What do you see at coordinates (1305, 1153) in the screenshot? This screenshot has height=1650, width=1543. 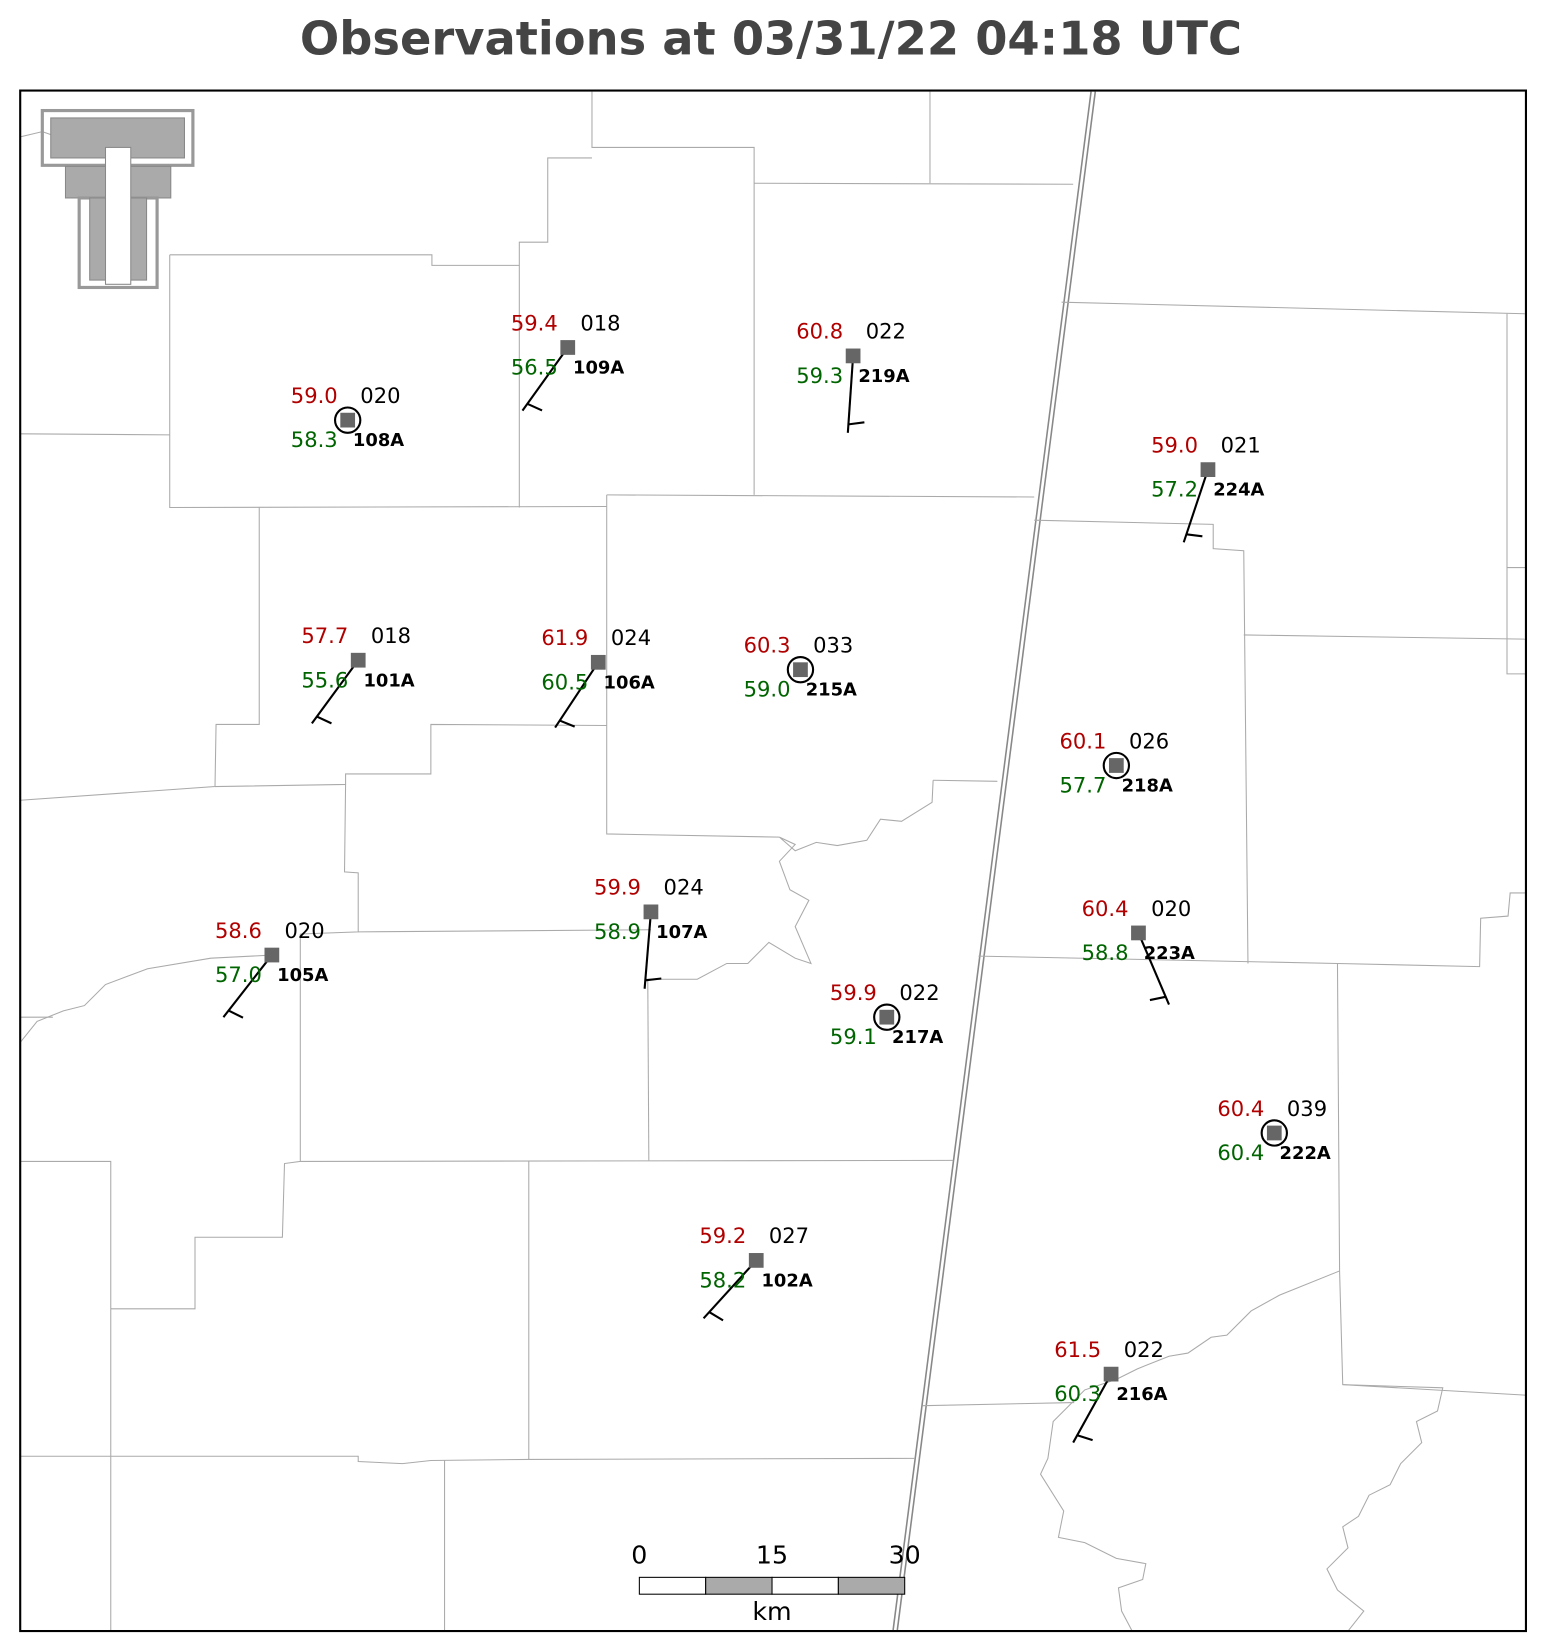 I see `station-id: 222A` at bounding box center [1305, 1153].